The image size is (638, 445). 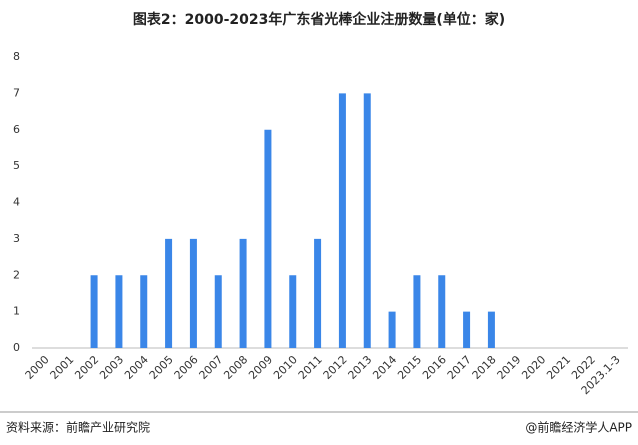 I want to click on y-tick-label: 7, so click(x=16, y=92).